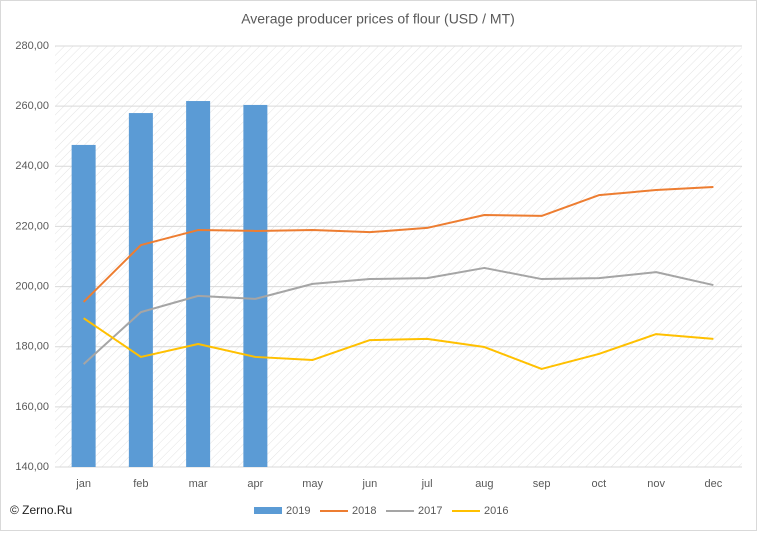 This screenshot has height=536, width=757. Describe the element at coordinates (32, 467) in the screenshot. I see `y-tick-label: 140,00` at that location.